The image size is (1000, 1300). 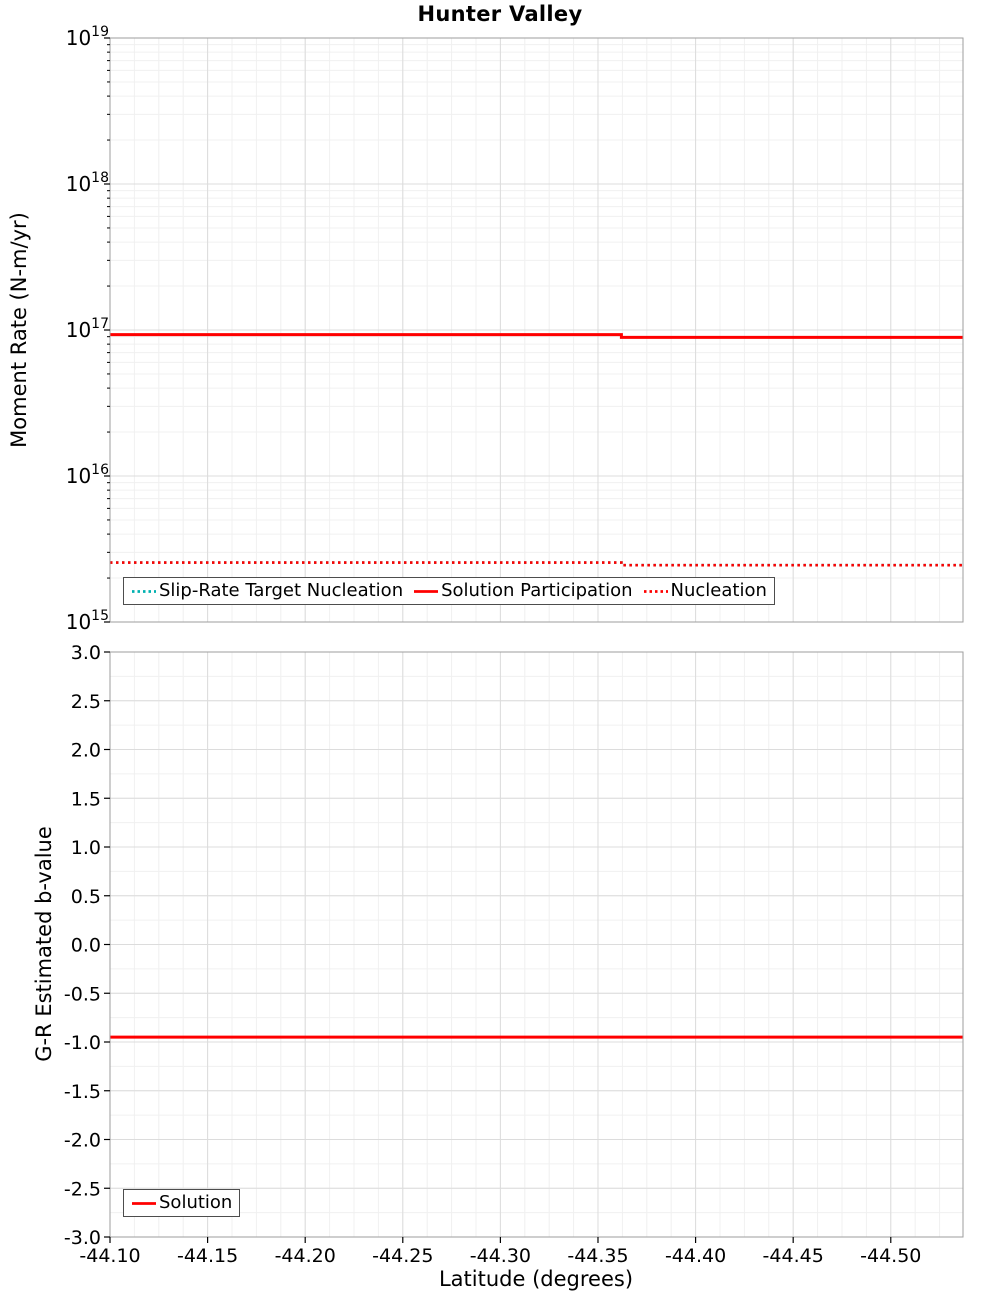 I want to click on x-axis-title-latitude: Latitude (degrees), so click(x=536, y=1279).